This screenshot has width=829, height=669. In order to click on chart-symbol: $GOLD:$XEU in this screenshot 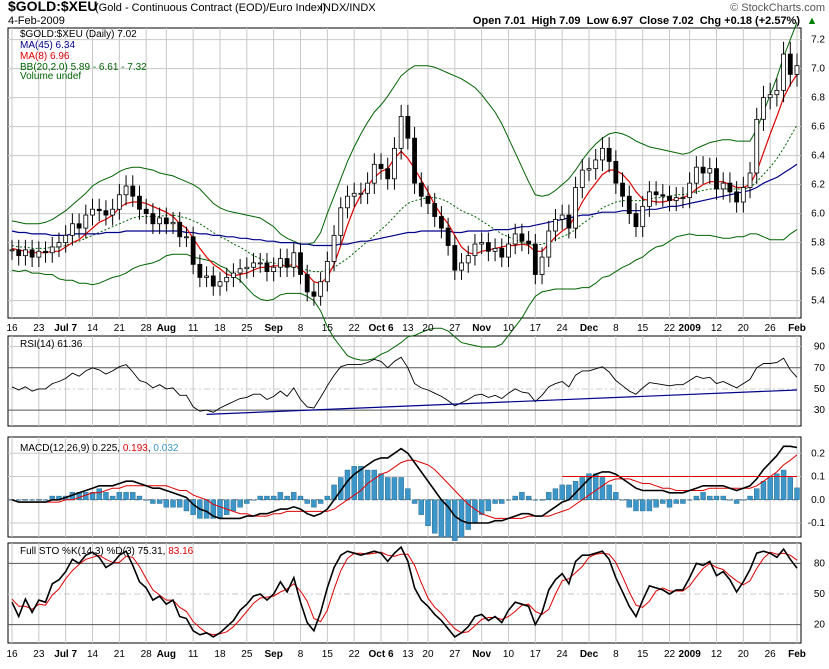, I will do `click(52, 7)`.